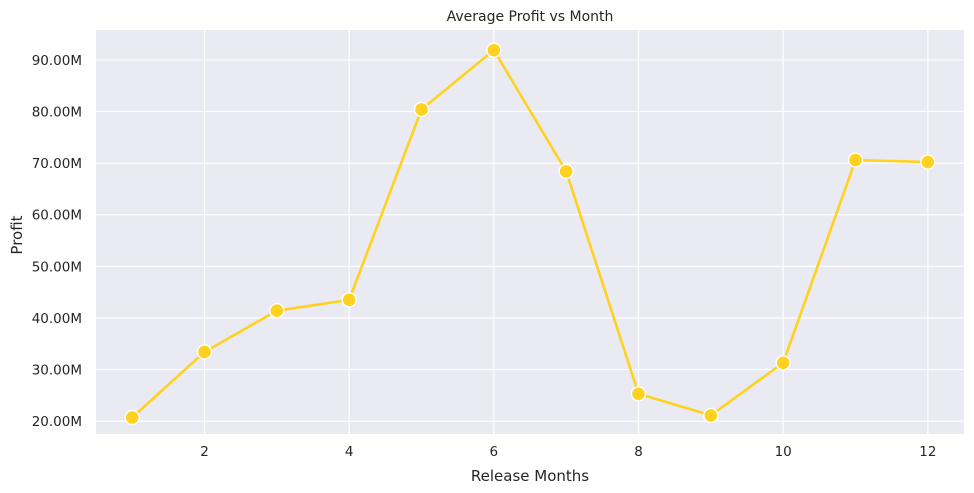  I want to click on y-tick-label: 20.00M, so click(57, 422).